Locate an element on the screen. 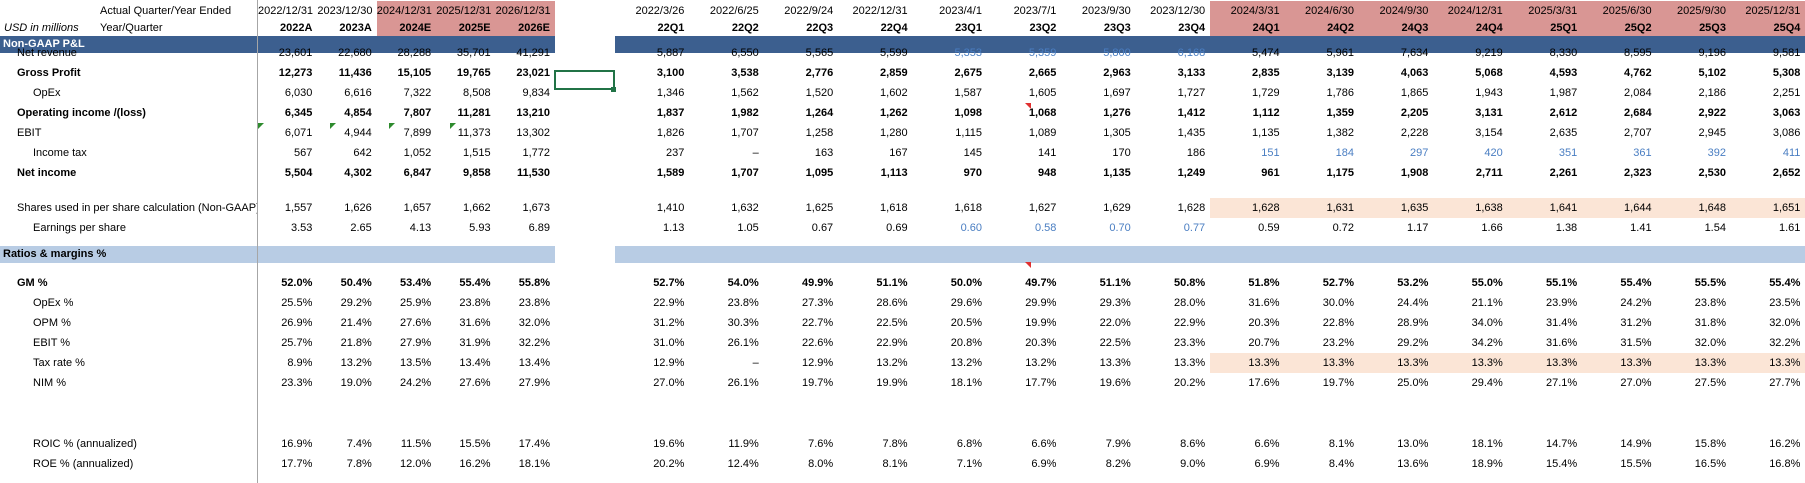  quarter-value-cell: 1.13 is located at coordinates (673, 228).